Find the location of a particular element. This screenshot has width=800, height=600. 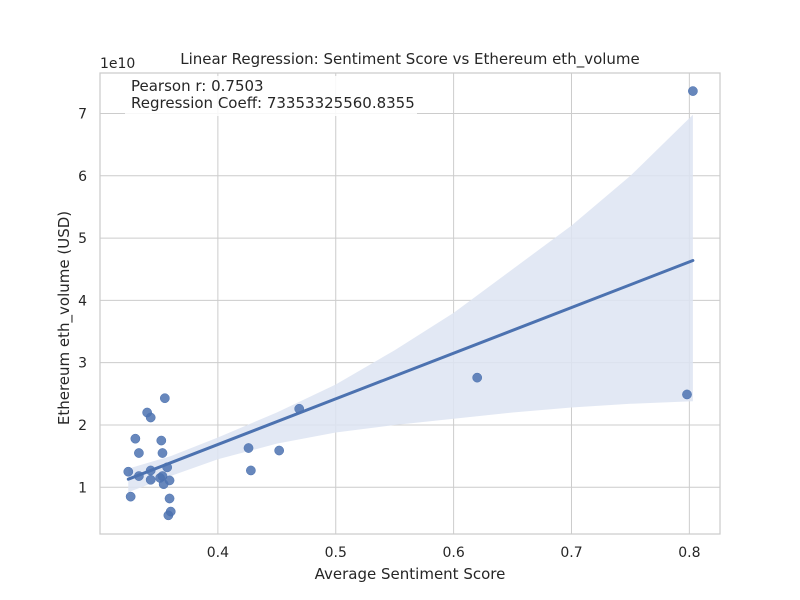

x-axis-title: Average Sentiment Score is located at coordinates (410, 574).